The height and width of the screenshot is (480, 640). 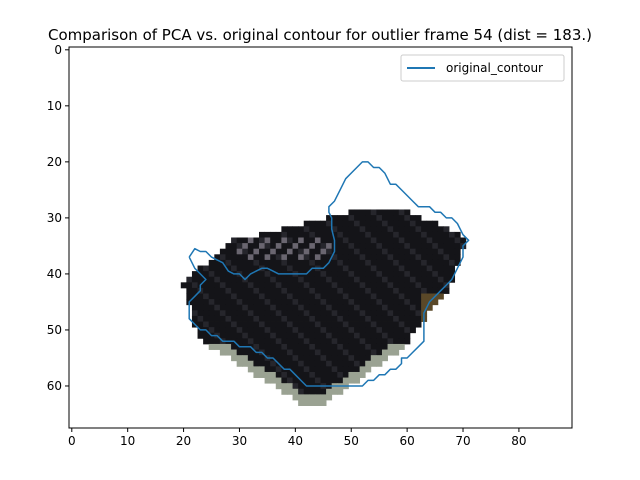 What do you see at coordinates (54, 274) in the screenshot?
I see `y-tick-label: 40` at bounding box center [54, 274].